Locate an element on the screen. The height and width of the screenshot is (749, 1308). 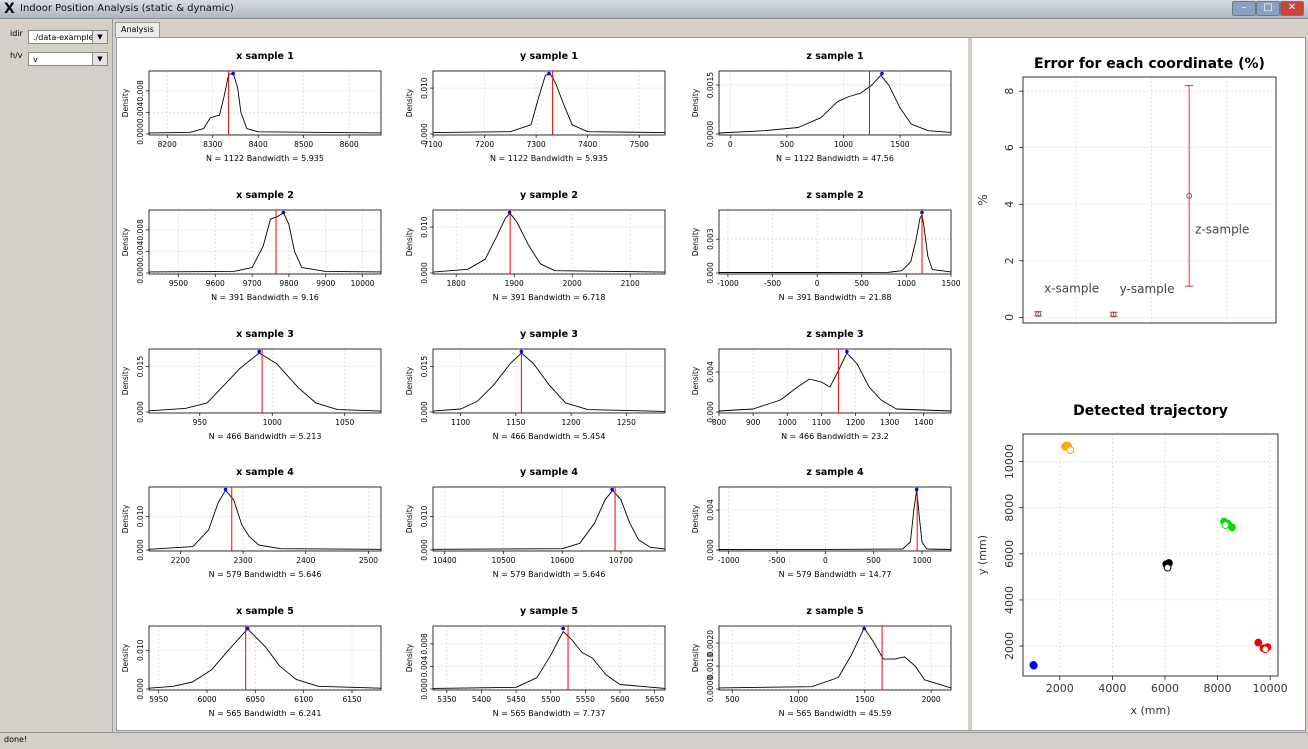
x-tick-label: 9900 is located at coordinates (325, 283).